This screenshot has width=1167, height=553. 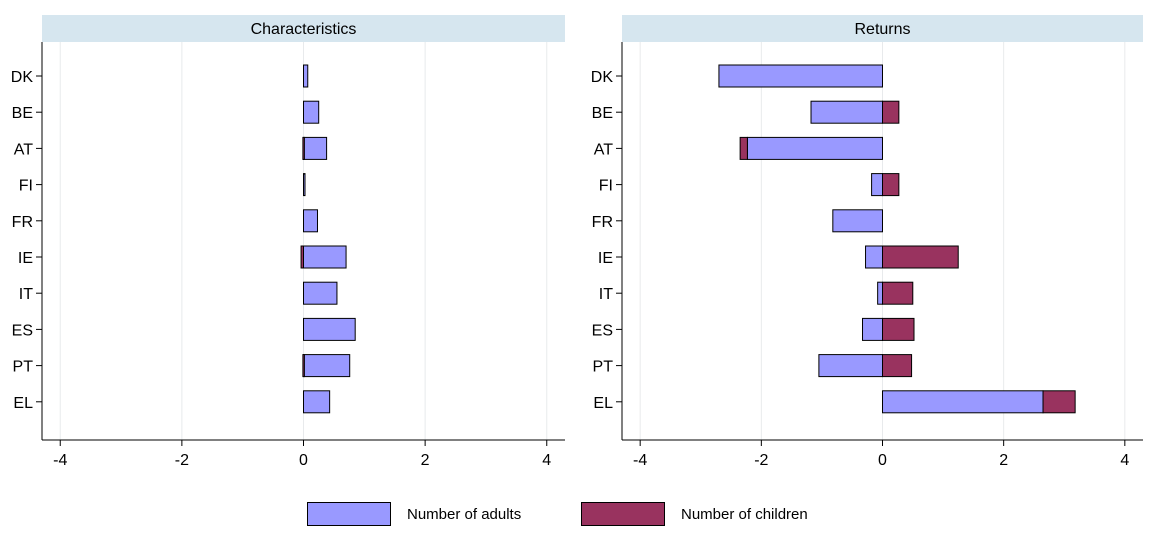 I want to click on legend-swatch-children, so click(x=623, y=514).